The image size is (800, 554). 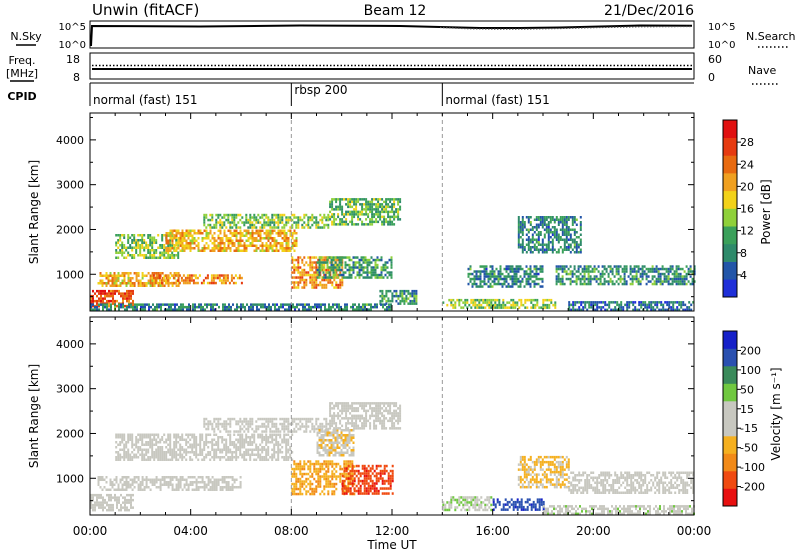 What do you see at coordinates (21, 96) in the screenshot?
I see `cpid-label: CPID` at bounding box center [21, 96].